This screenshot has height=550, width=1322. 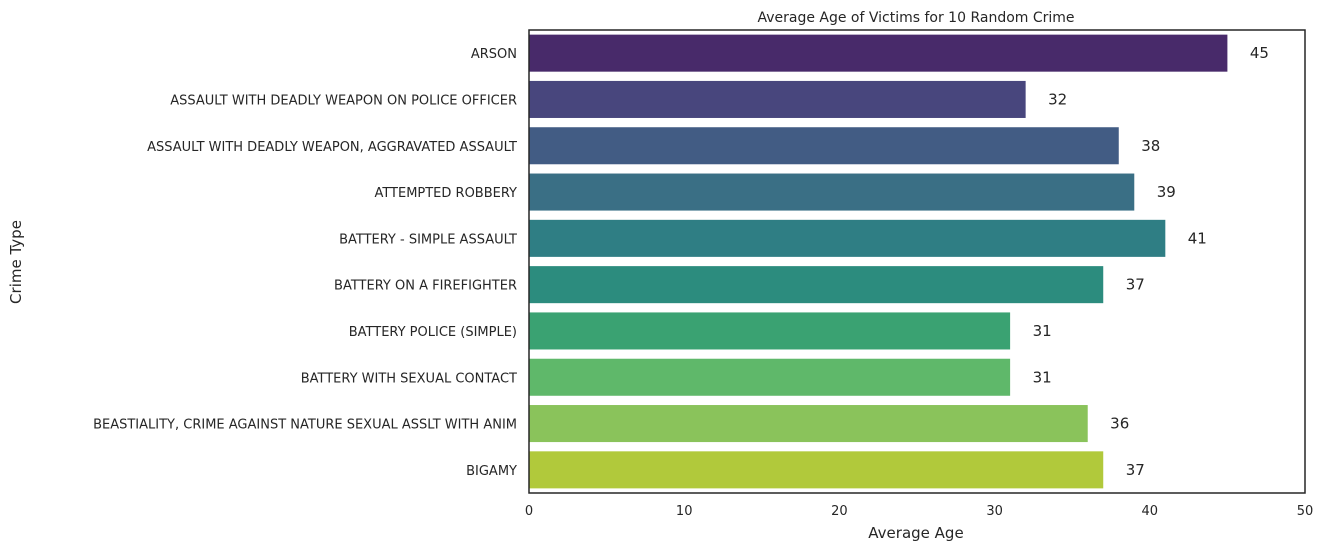 I want to click on bar-value-label: 32, so click(x=1057, y=99).